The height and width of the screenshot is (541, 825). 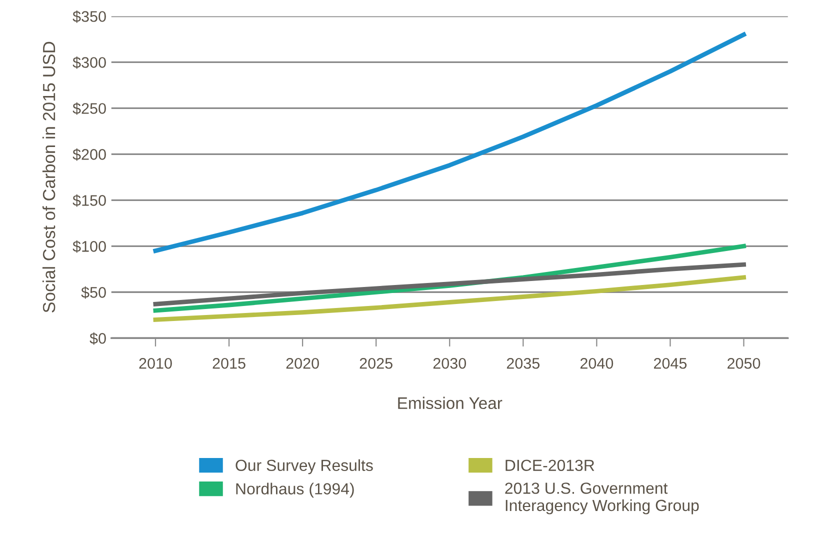 What do you see at coordinates (89, 16) in the screenshot?
I see `y-tick-label: $350` at bounding box center [89, 16].